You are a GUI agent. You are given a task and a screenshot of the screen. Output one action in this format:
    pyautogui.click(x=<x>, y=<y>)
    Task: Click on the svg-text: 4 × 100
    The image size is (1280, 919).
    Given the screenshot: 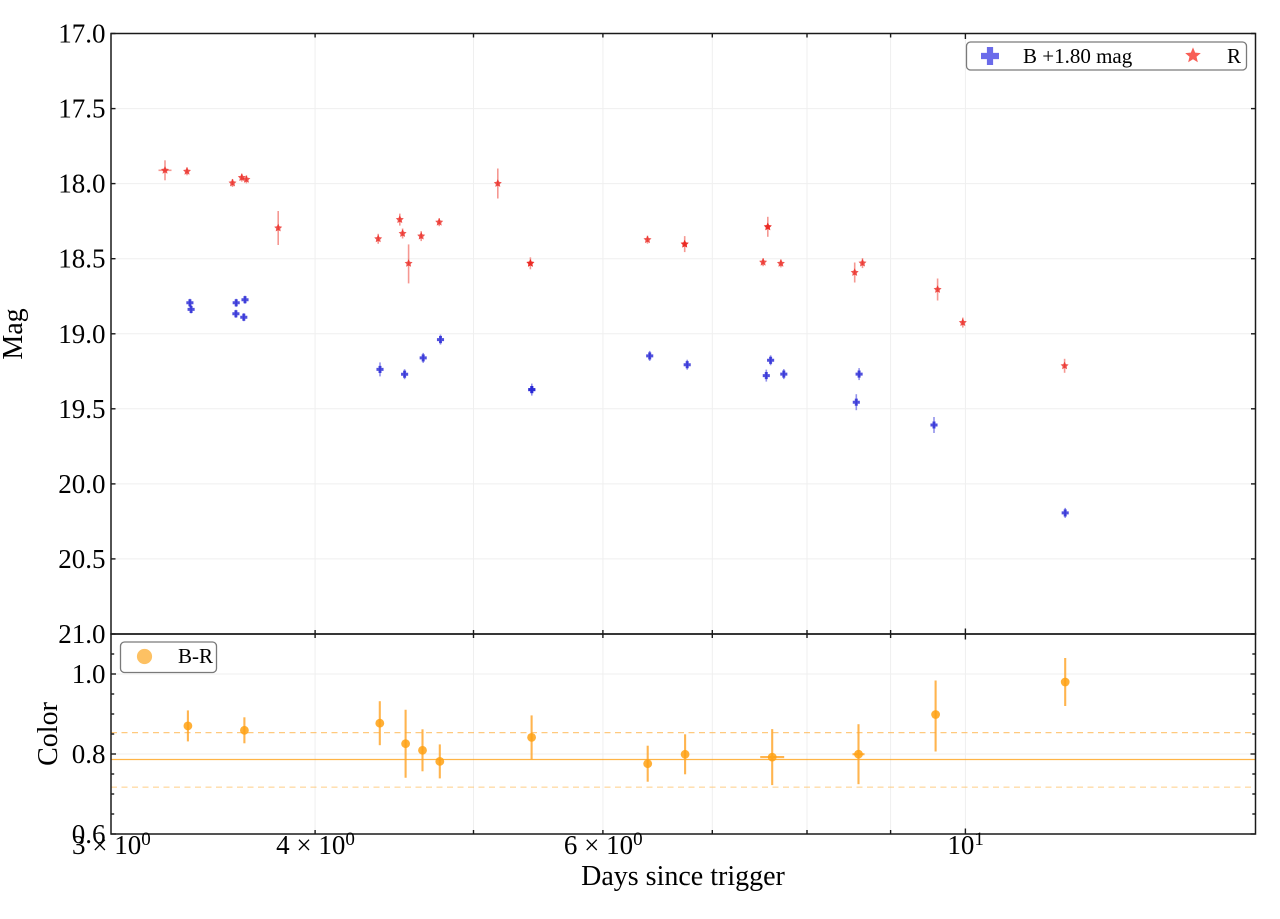 What is the action you would take?
    pyautogui.click(x=315, y=844)
    